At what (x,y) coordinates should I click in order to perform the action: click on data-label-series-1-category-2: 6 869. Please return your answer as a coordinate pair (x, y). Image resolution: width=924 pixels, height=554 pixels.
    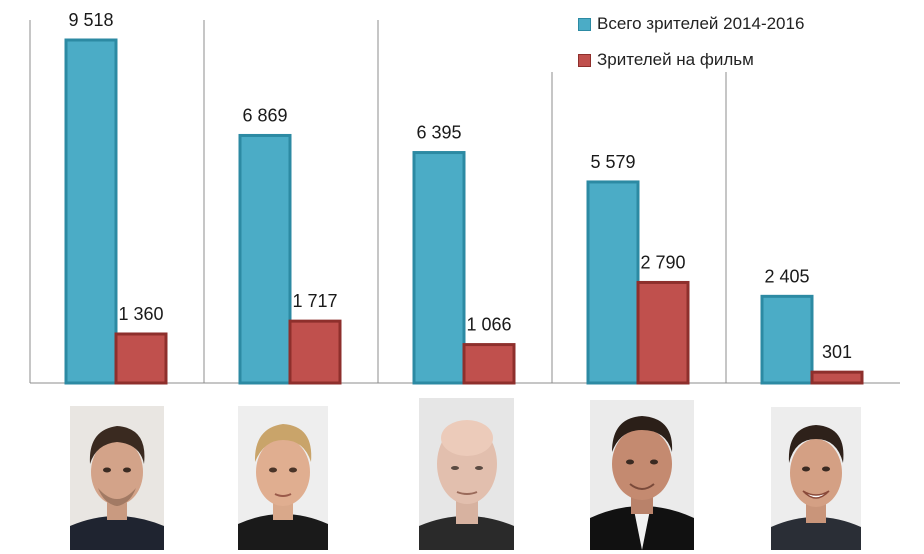
    Looking at the image, I should click on (264, 115).